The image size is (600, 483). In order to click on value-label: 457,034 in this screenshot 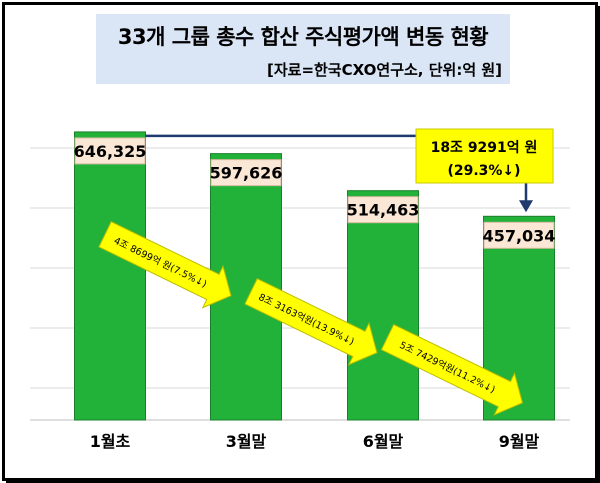, I will do `click(519, 235)`.